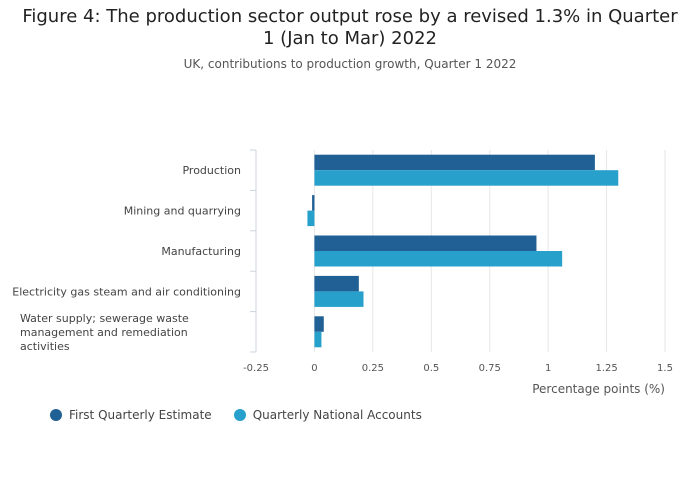  What do you see at coordinates (201, 251) in the screenshot?
I see `category-label: Manufacturing` at bounding box center [201, 251].